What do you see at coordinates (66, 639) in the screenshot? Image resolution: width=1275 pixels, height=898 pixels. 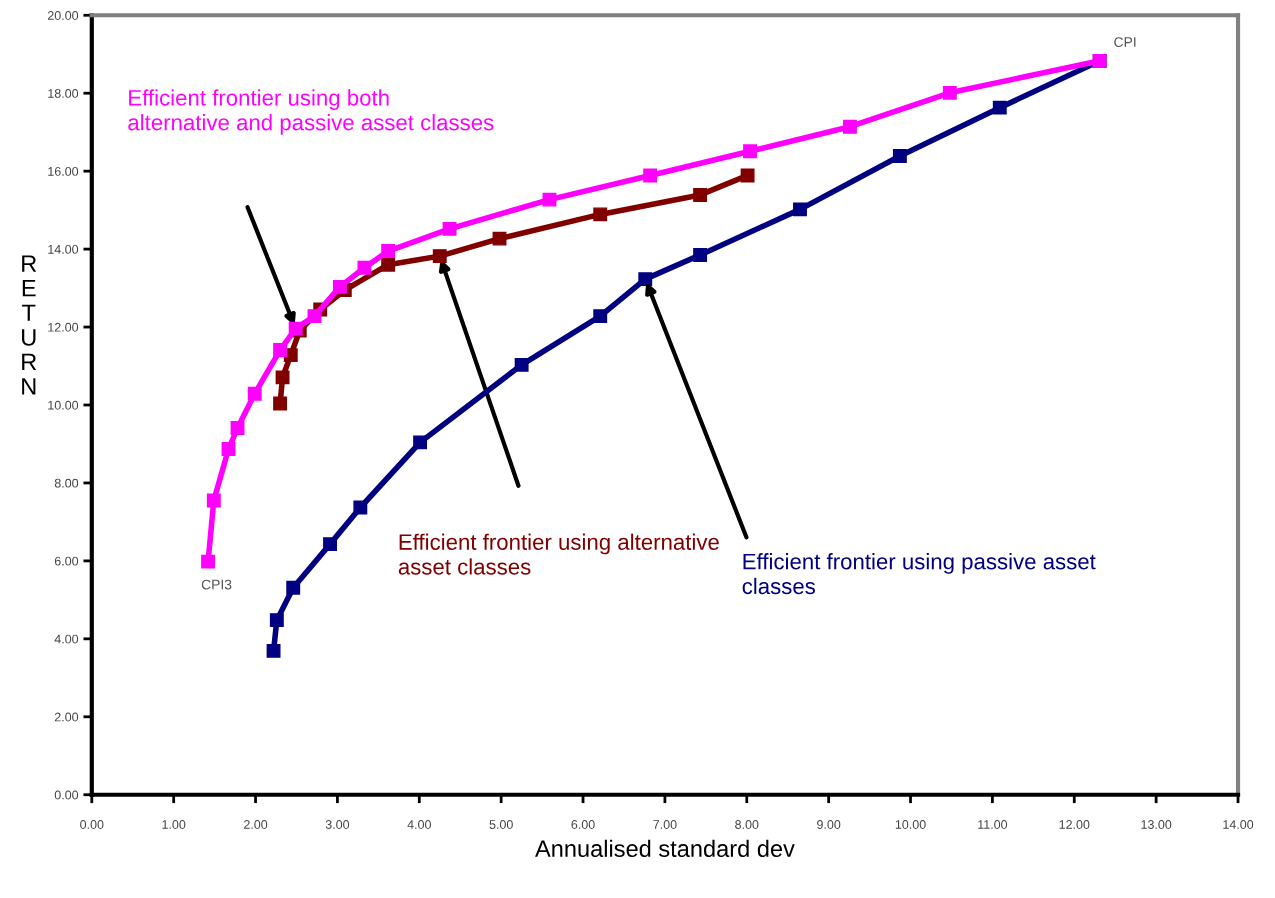 I see `y-tick-label: 4.00` at bounding box center [66, 639].